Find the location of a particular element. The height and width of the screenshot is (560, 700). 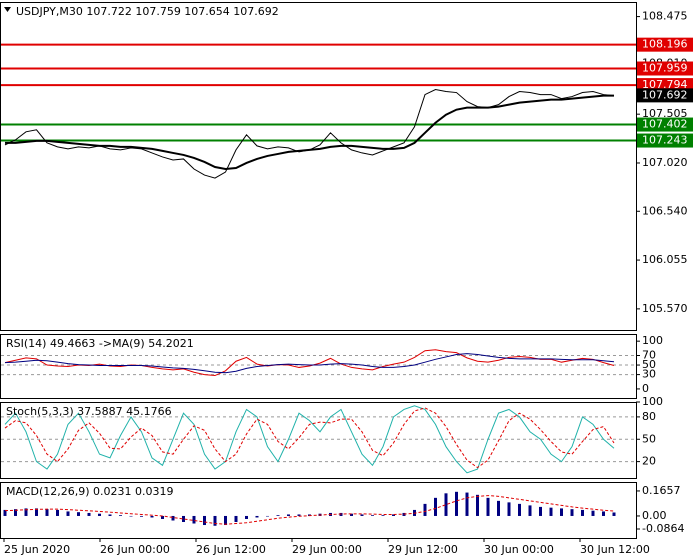

x-tick-label: 29 Jun 00:00 is located at coordinates (327, 549).